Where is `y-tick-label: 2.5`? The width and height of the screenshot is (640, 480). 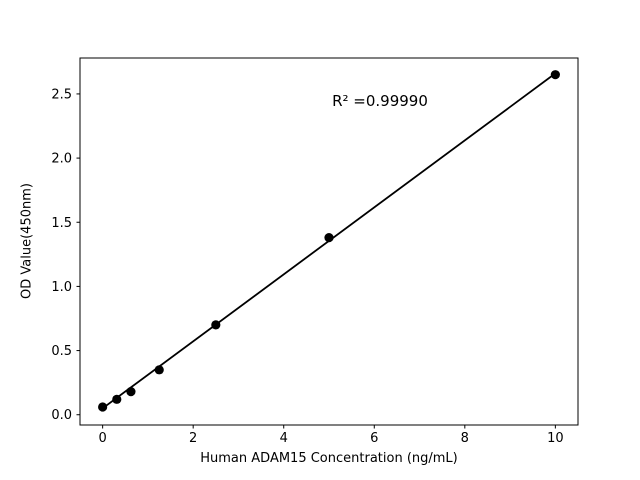
y-tick-label: 2.5 is located at coordinates (61, 94).